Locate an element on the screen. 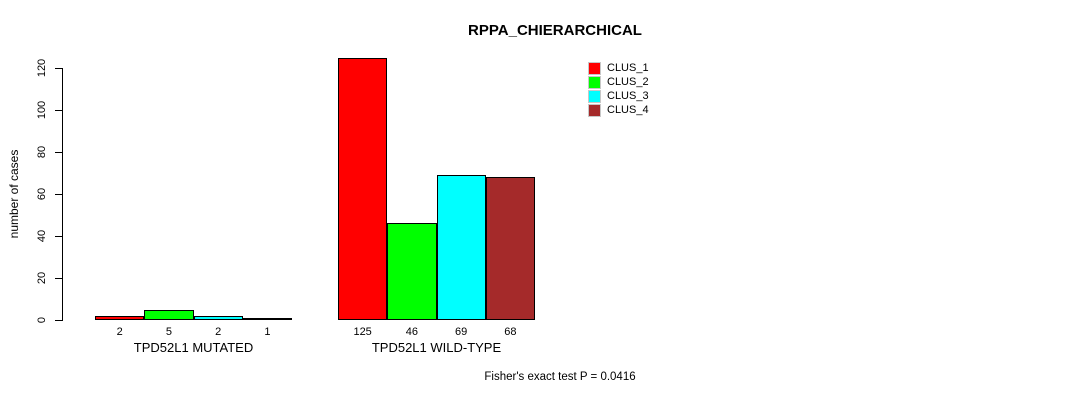 The image size is (1090, 400). y-axis-title: number of cases is located at coordinates (14, 194).